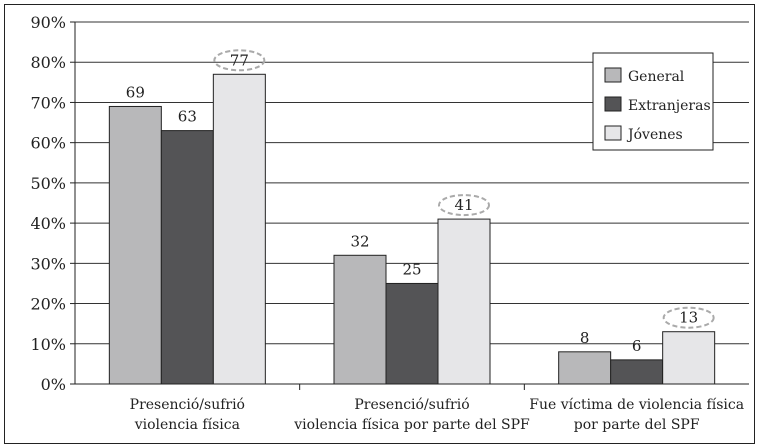  Describe the element at coordinates (411, 425) in the screenshot. I see `x-tick-label: violencia física por parte del SPF` at that location.